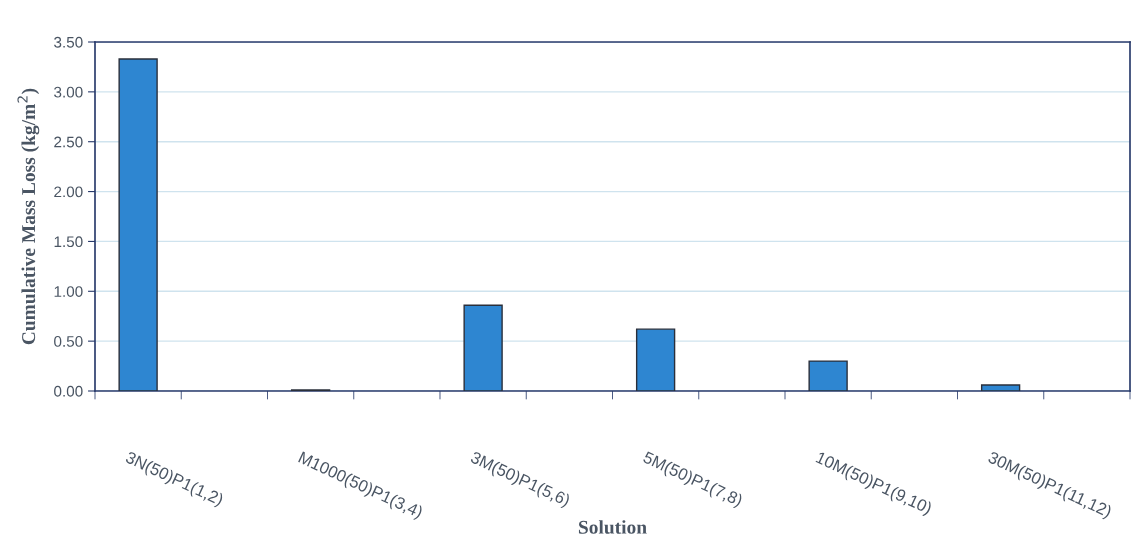  Describe the element at coordinates (68, 92) in the screenshot. I see `y-tick-label: 3.00` at that location.